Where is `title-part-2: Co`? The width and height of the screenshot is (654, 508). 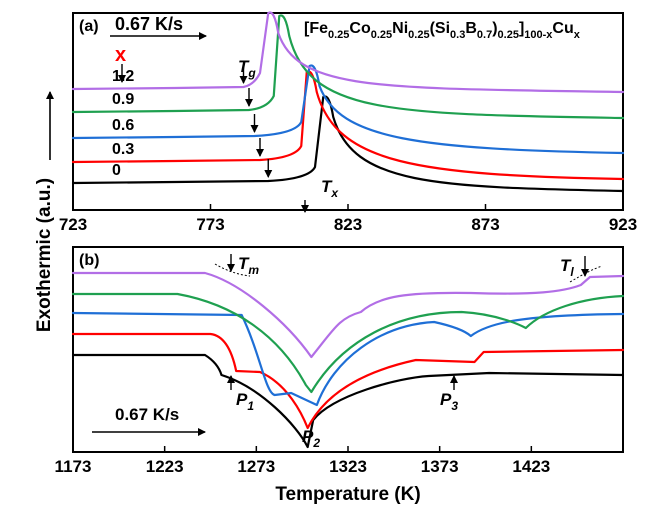
title-part-2: Co is located at coordinates (360, 28).